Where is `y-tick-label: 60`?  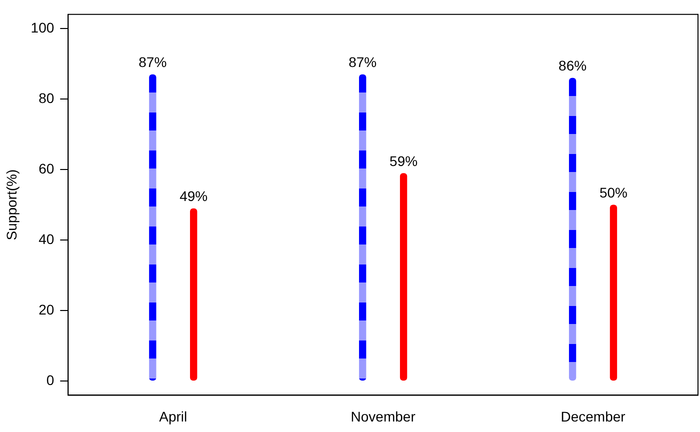 y-tick-label: 60 is located at coordinates (46, 168).